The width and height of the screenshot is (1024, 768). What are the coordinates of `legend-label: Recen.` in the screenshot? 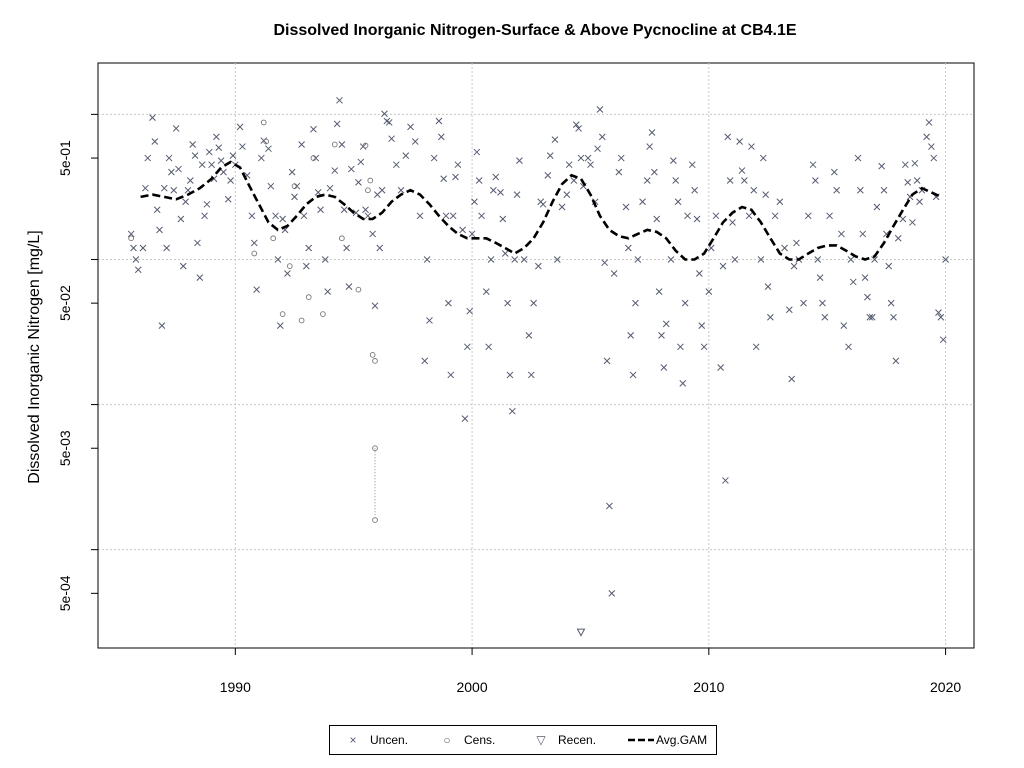 It's located at (577, 740).